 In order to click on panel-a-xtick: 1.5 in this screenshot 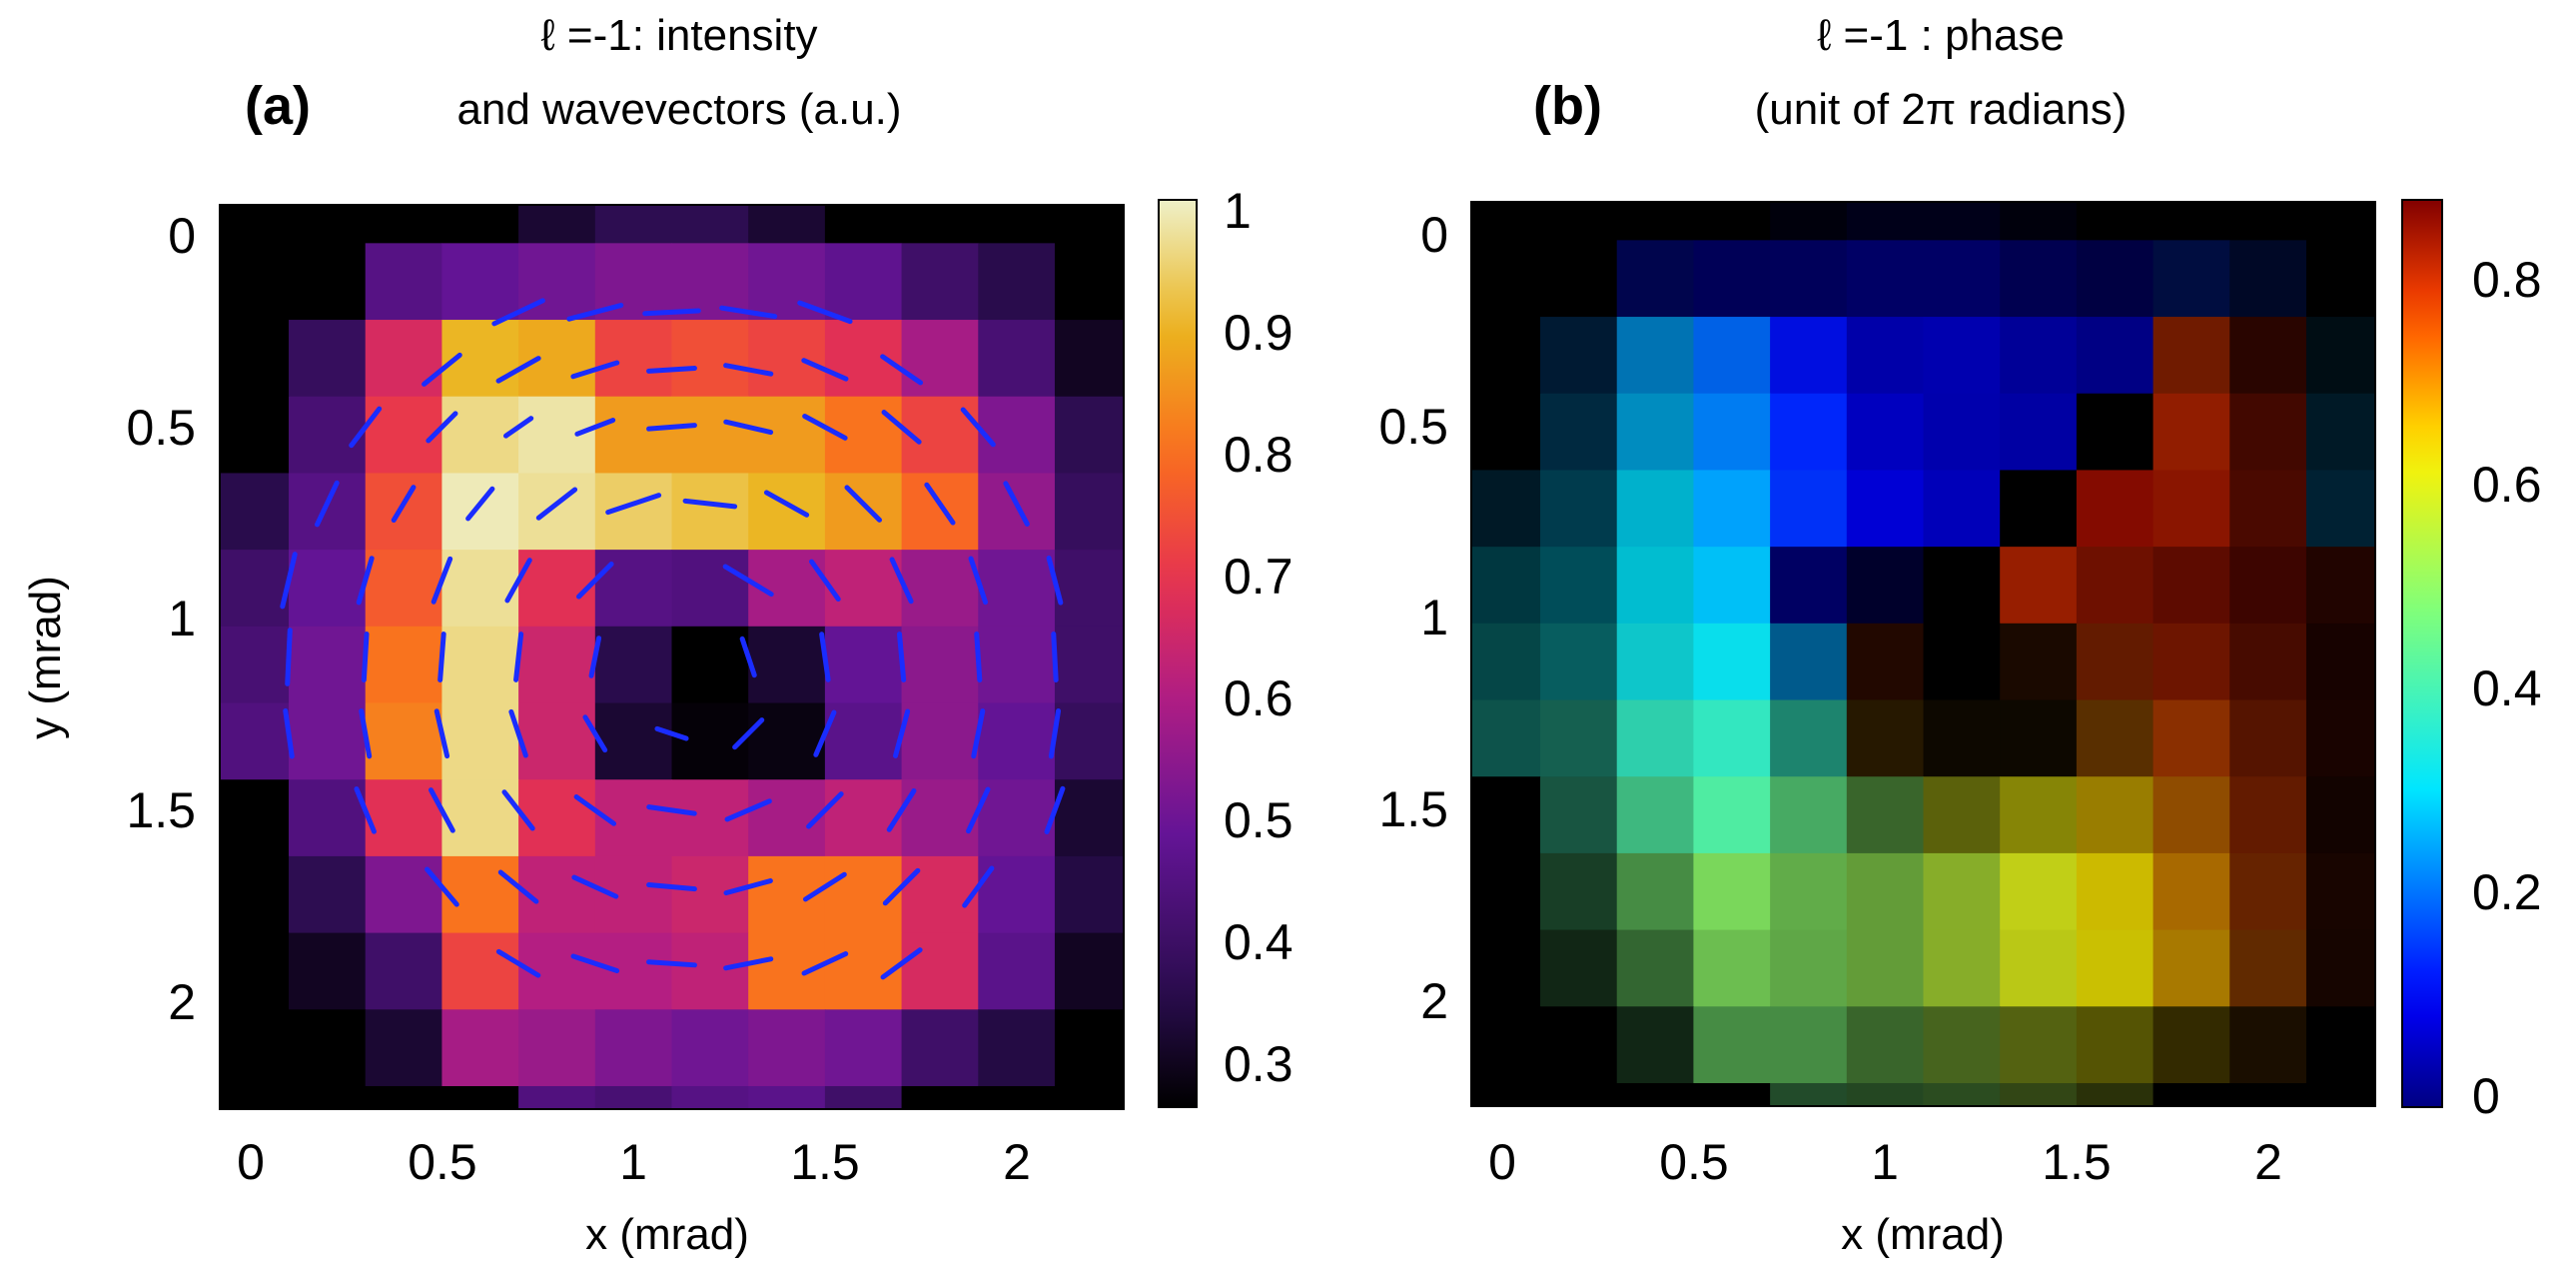, I will do `click(825, 1162)`.